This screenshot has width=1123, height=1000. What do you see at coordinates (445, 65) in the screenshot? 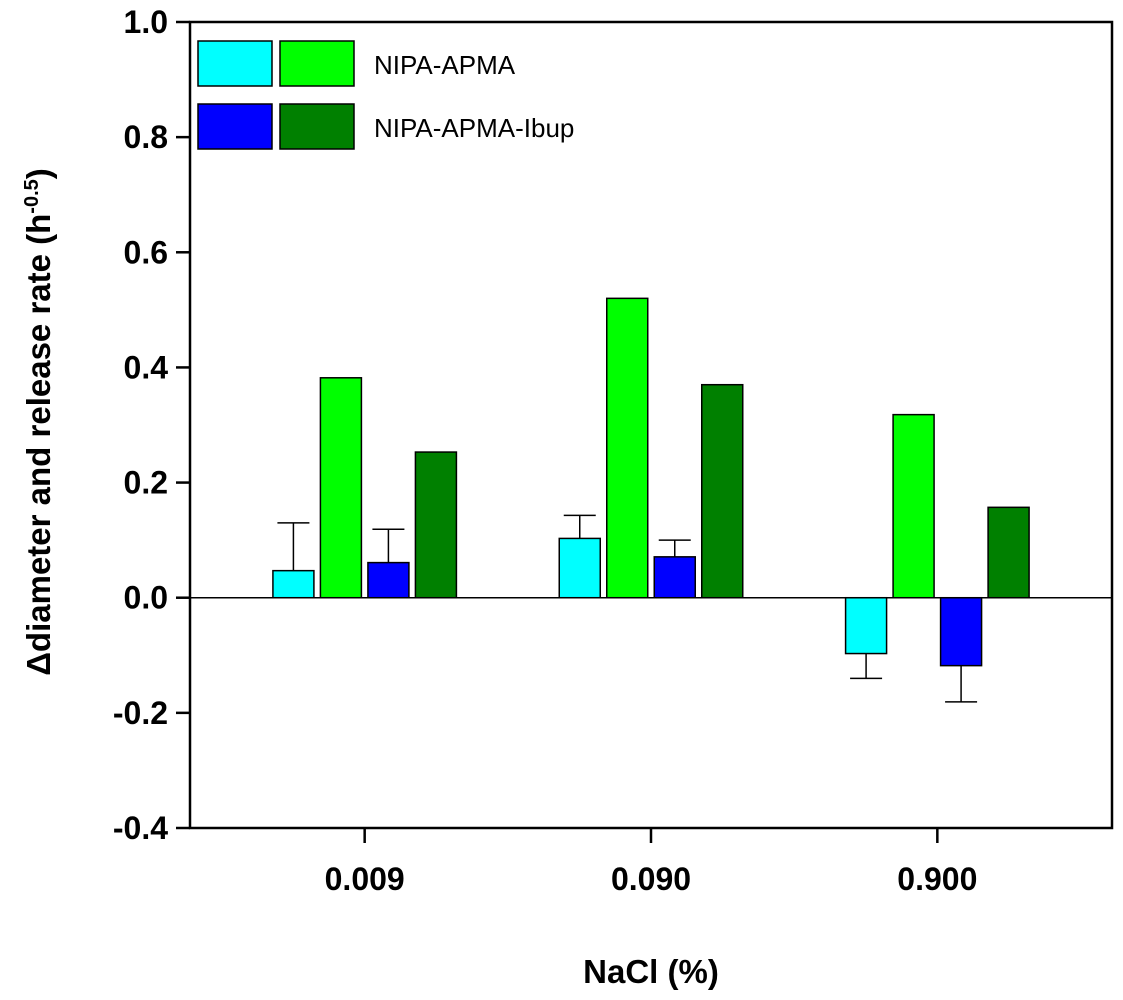
I see `legend-label: NIPA-APMA` at bounding box center [445, 65].